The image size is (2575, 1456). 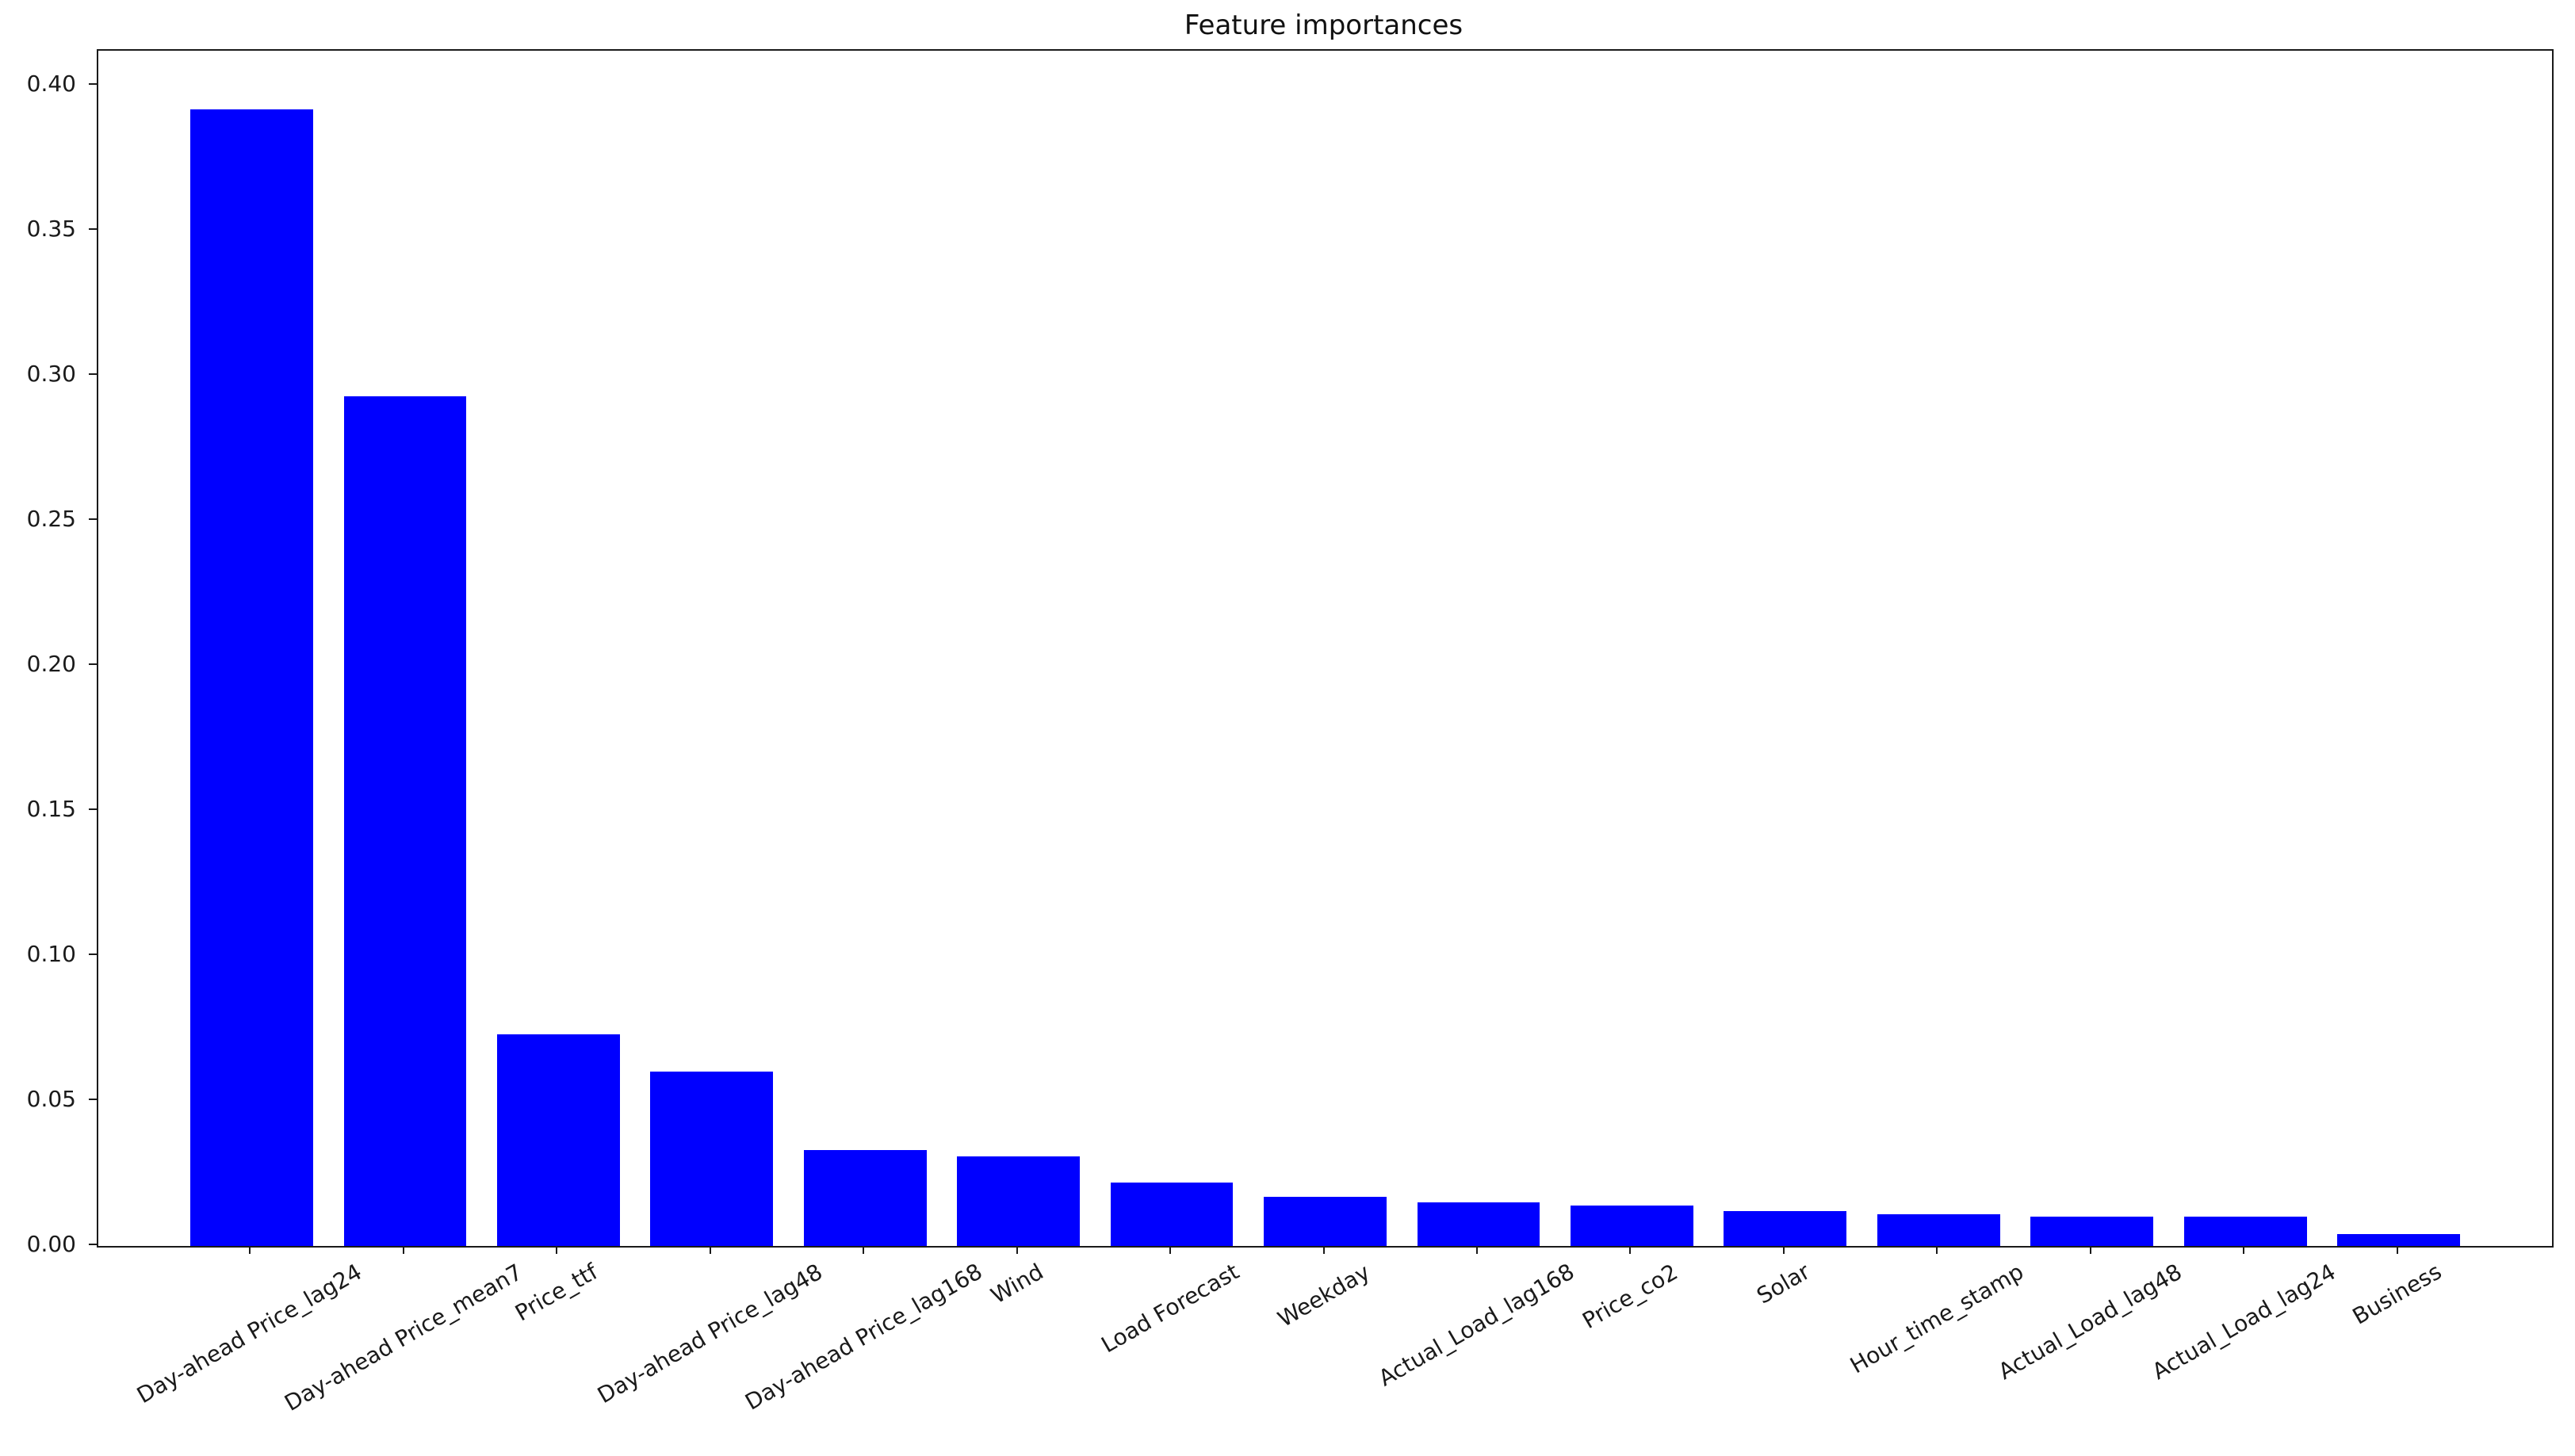 I want to click on y-axis-label: 0.30, so click(x=51, y=374).